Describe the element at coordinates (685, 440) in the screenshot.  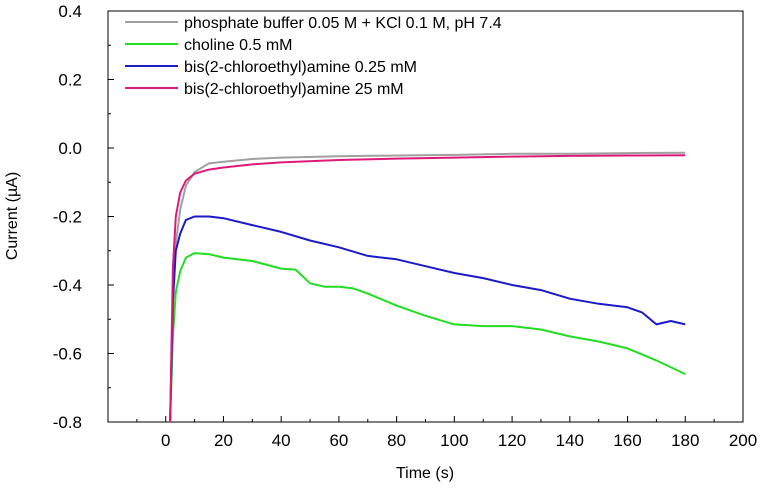
I see `x-tick-label: 180` at that location.